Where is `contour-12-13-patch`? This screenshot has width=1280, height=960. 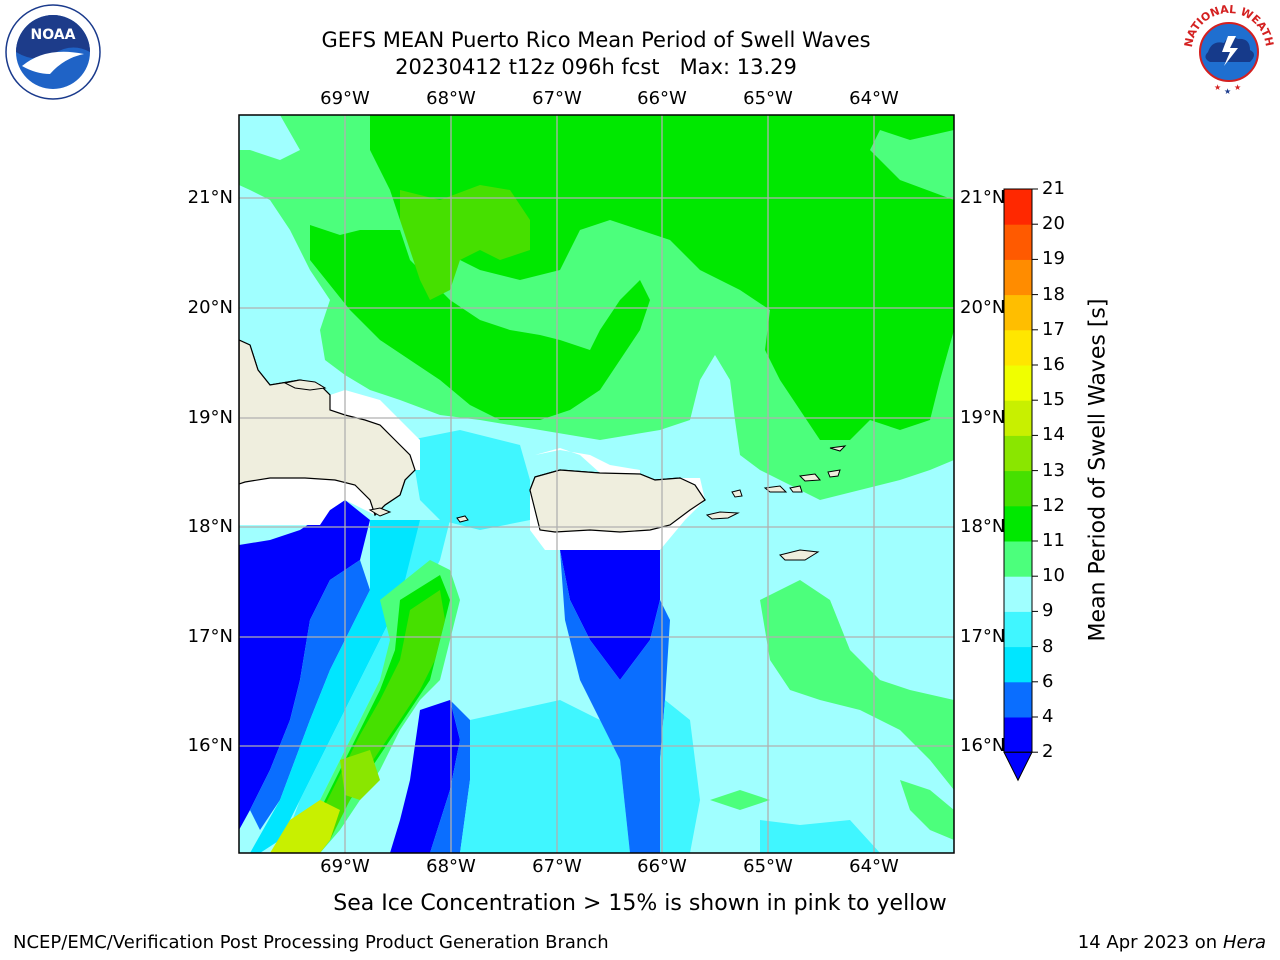 contour-12-13-patch is located at coordinates (360, 775).